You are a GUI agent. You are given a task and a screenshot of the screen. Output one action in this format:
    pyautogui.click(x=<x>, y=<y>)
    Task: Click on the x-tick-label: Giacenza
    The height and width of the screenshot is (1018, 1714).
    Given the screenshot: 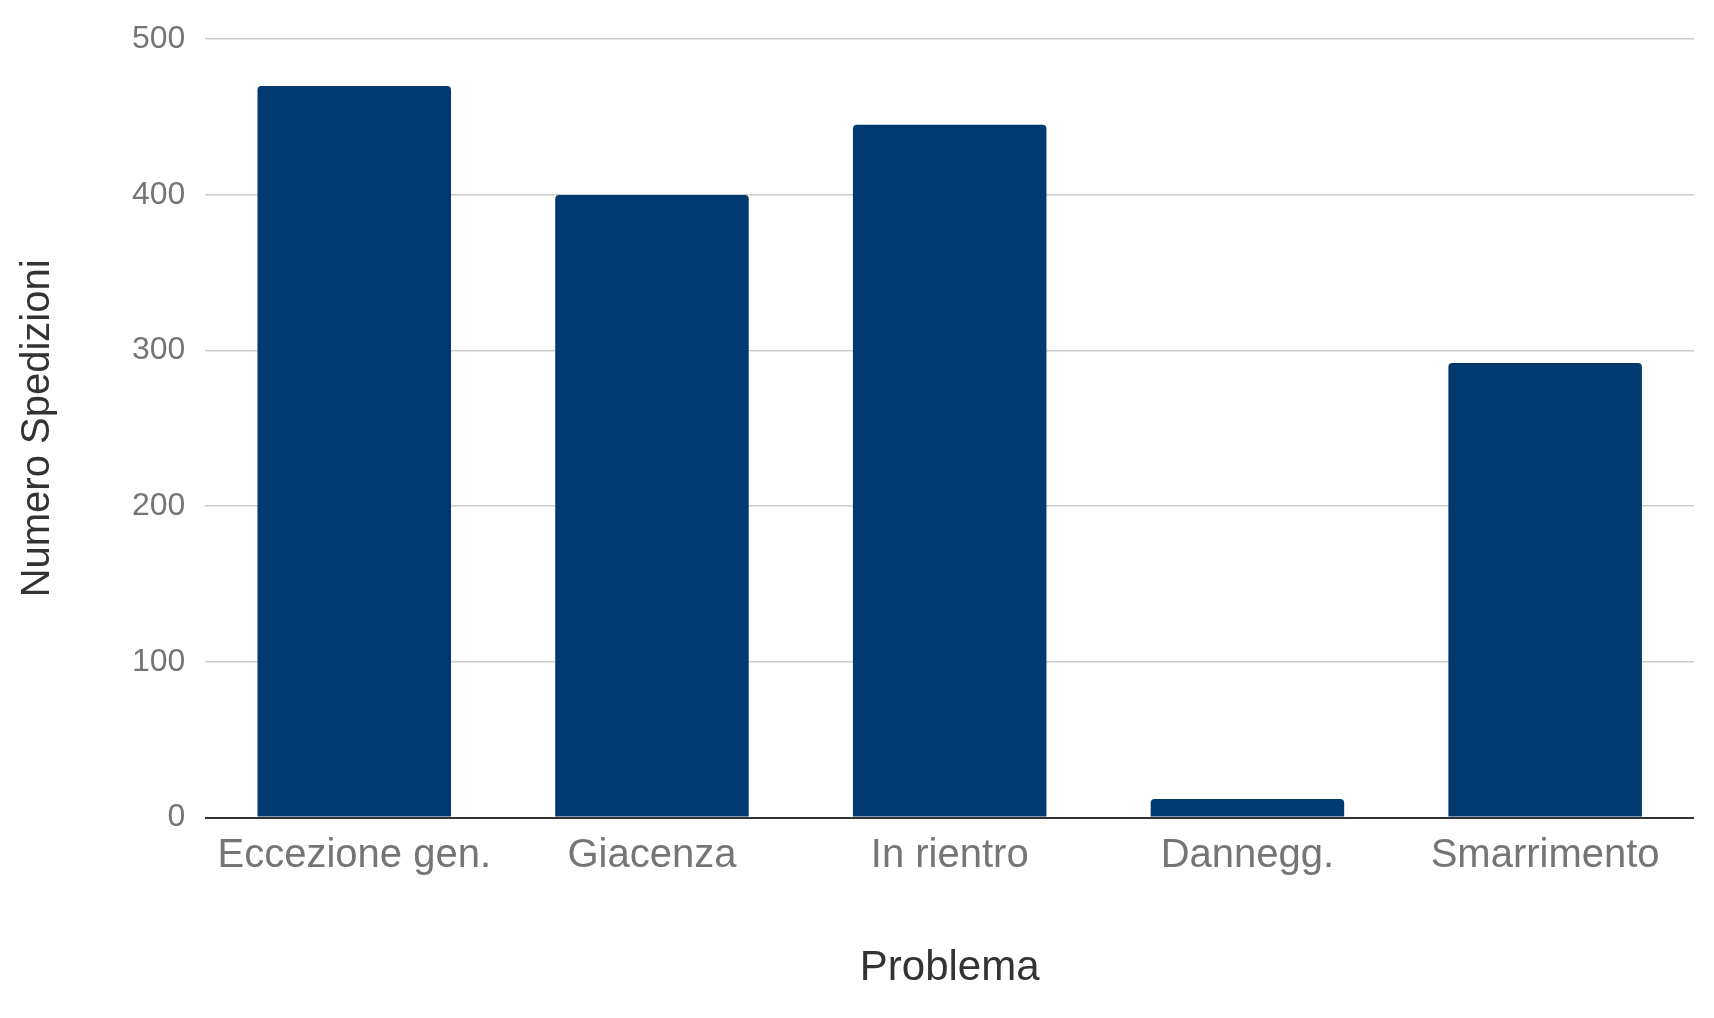 What is the action you would take?
    pyautogui.click(x=652, y=852)
    